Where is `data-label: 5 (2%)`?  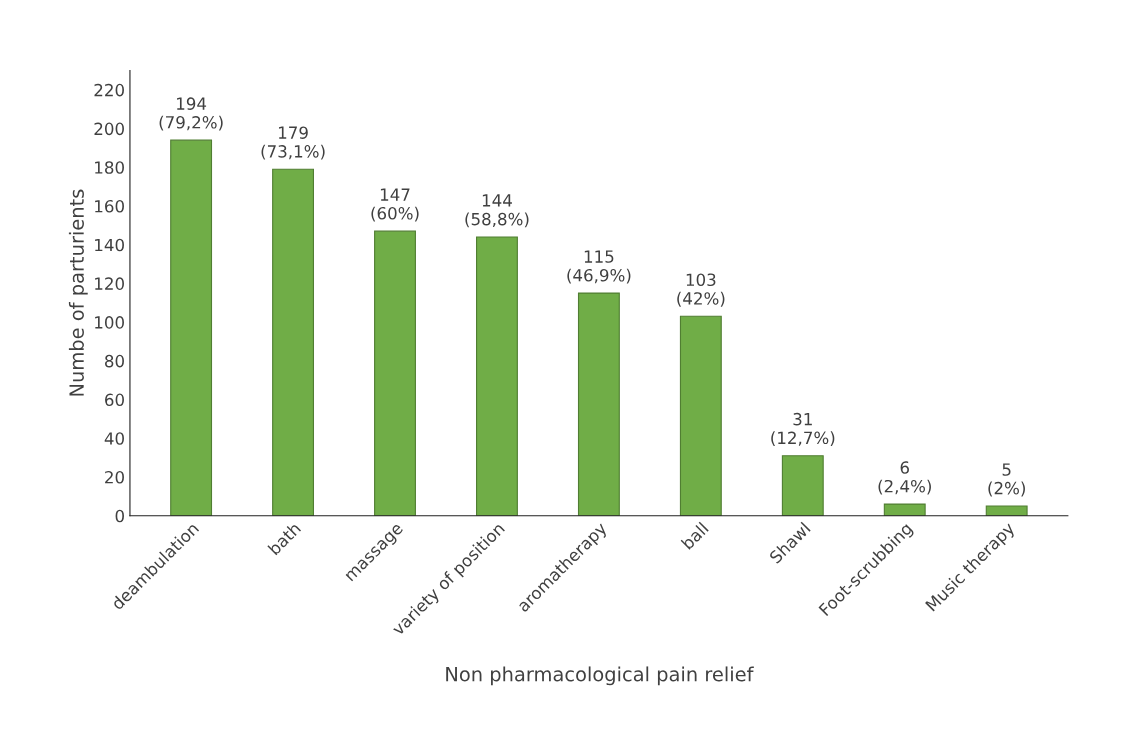
data-label: 5 (2%) is located at coordinates (1006, 480).